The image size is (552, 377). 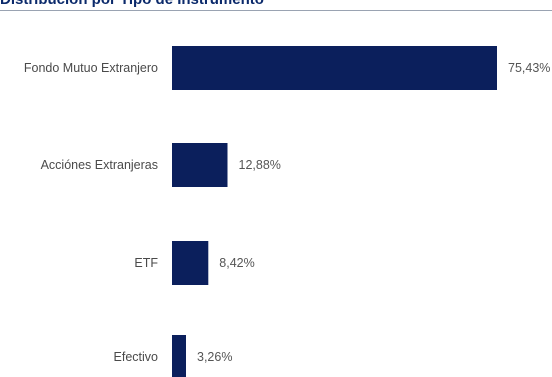 I want to click on title-divider, so click(x=276, y=10).